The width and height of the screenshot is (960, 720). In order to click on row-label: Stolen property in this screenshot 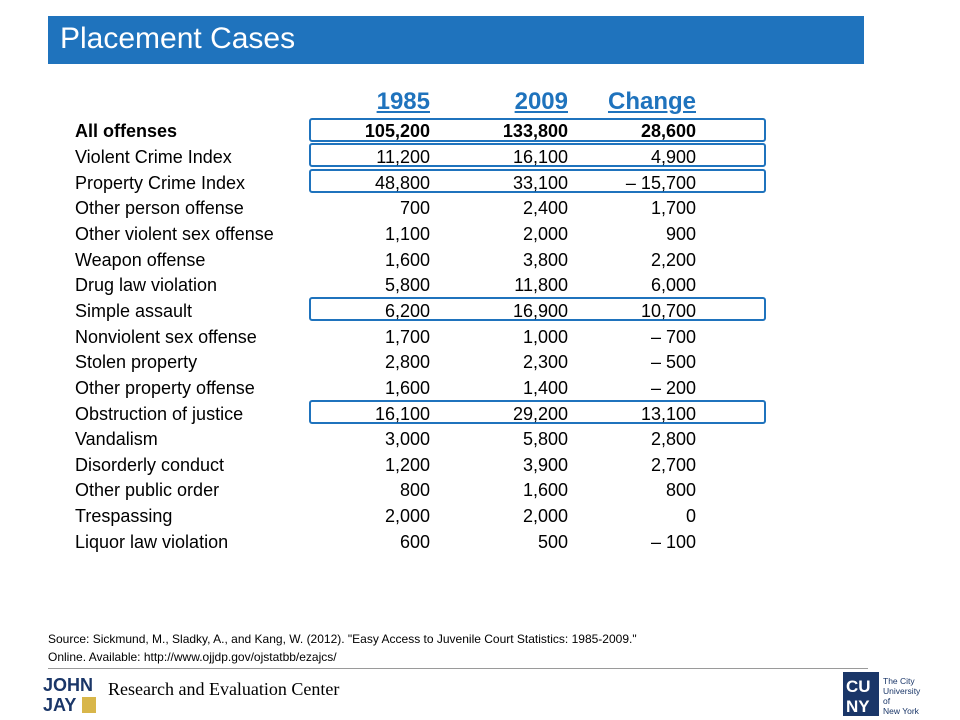, I will do `click(136, 362)`.